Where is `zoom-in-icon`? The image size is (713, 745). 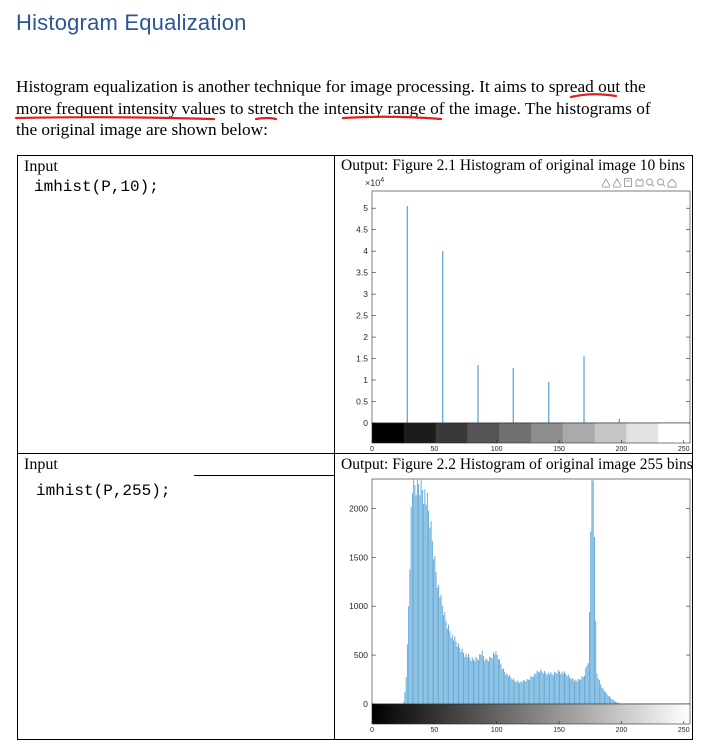
zoom-in-icon is located at coordinates (650, 182).